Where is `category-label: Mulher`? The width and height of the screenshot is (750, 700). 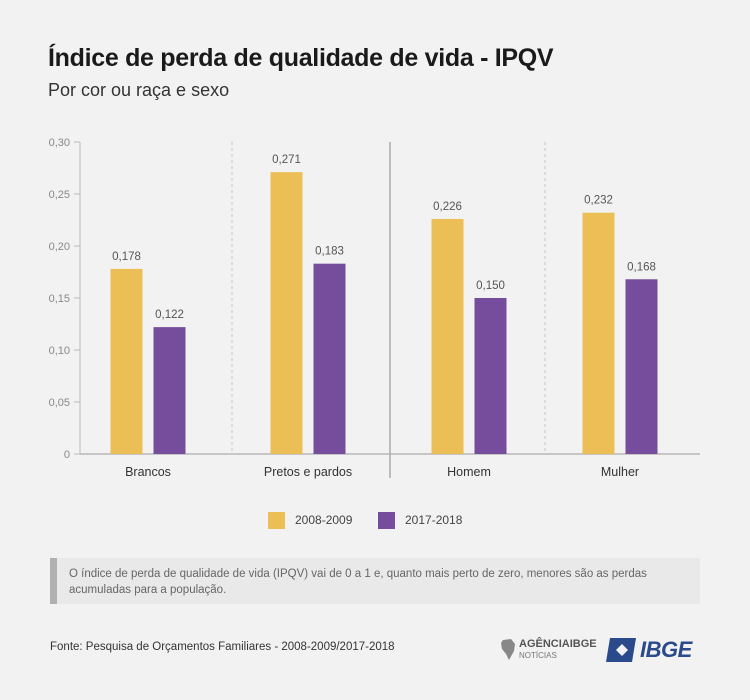 category-label: Mulher is located at coordinates (620, 472).